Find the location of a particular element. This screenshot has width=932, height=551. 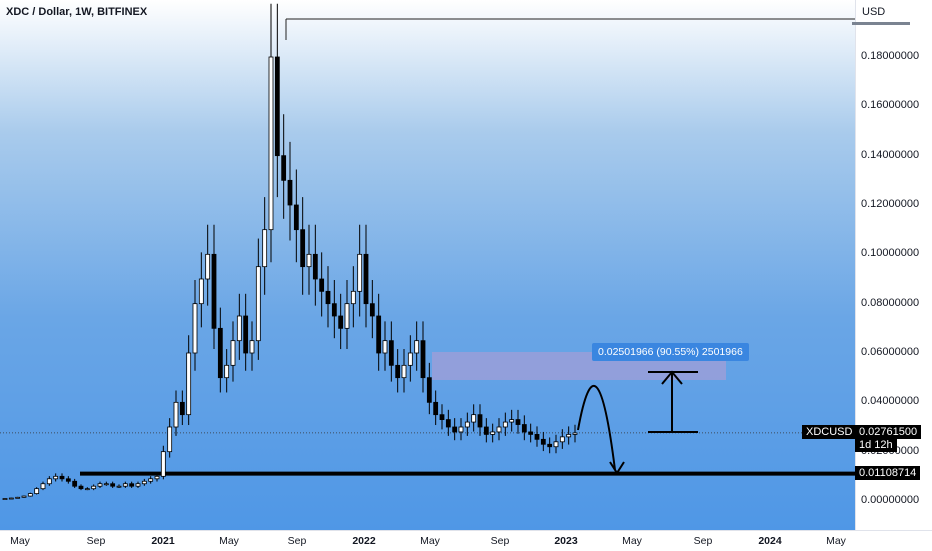

measure-arrowhead is located at coordinates (672, 377).